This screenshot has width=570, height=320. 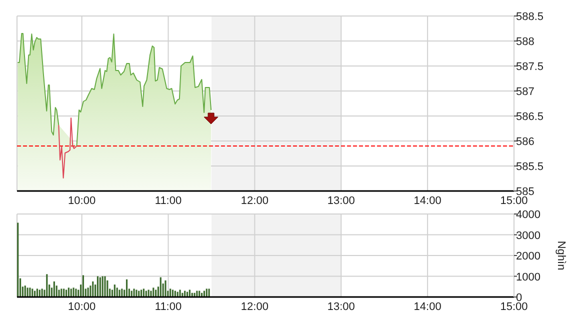 What do you see at coordinates (528, 277) in the screenshot?
I see `y-tick-label: 1000` at bounding box center [528, 277].